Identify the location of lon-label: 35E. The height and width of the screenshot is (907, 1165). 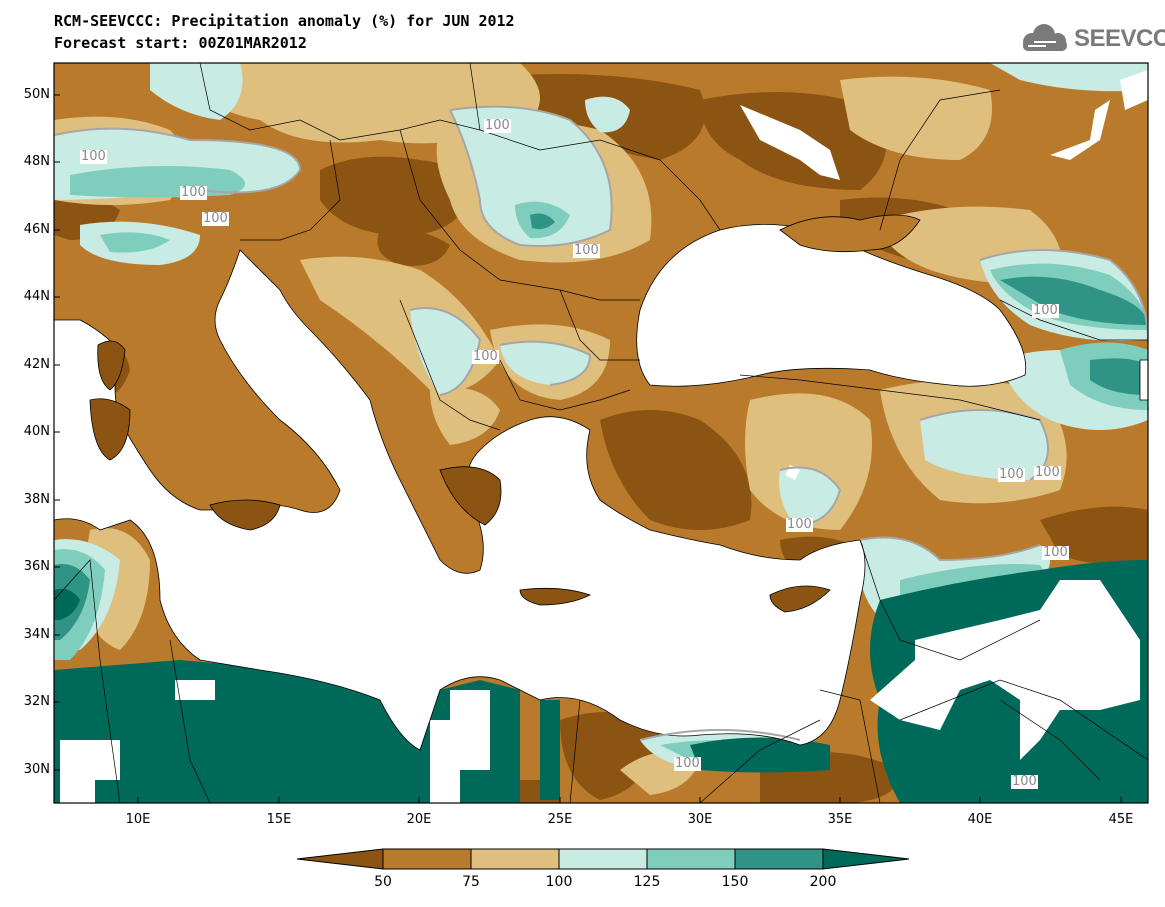
(840, 819).